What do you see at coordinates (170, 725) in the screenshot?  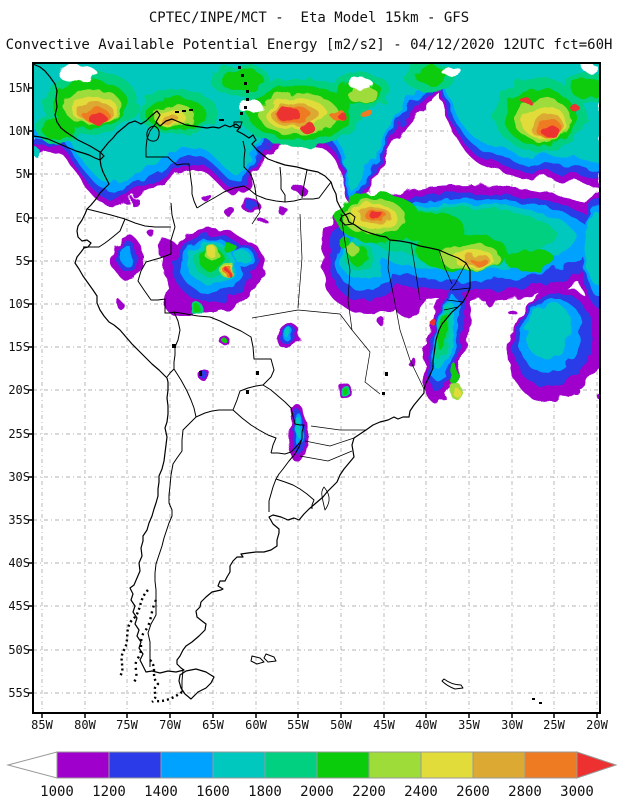 I see `x-tick-label: 70W` at bounding box center [170, 725].